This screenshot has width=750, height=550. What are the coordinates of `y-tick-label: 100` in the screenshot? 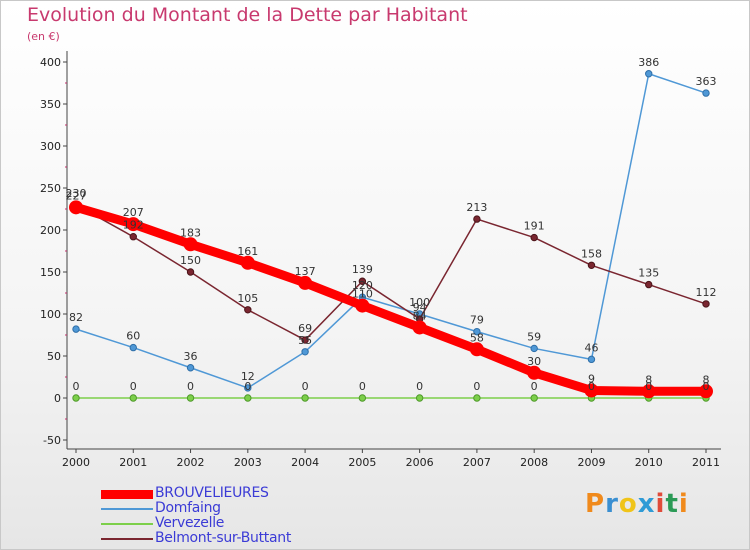 It's located at (50, 314).